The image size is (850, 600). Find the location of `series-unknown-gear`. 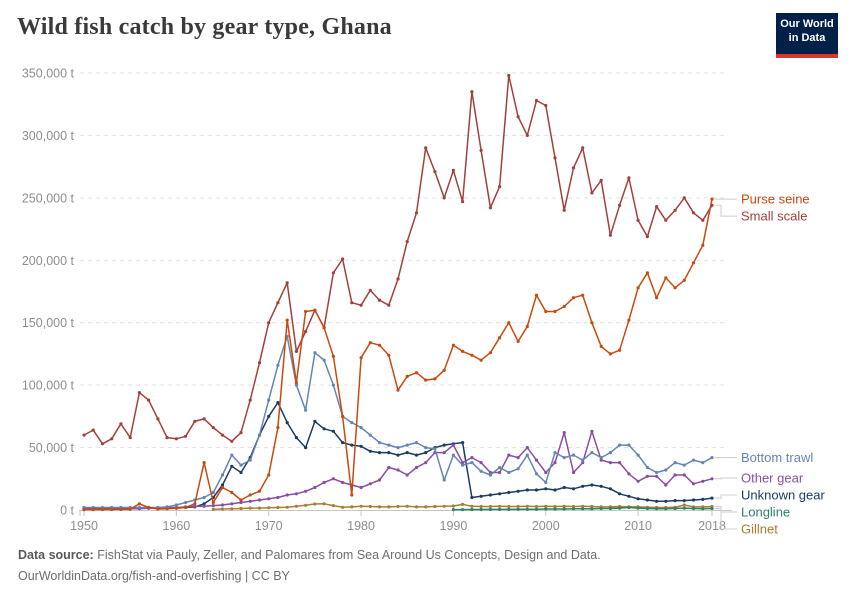

series-unknown-gear is located at coordinates (398, 455).